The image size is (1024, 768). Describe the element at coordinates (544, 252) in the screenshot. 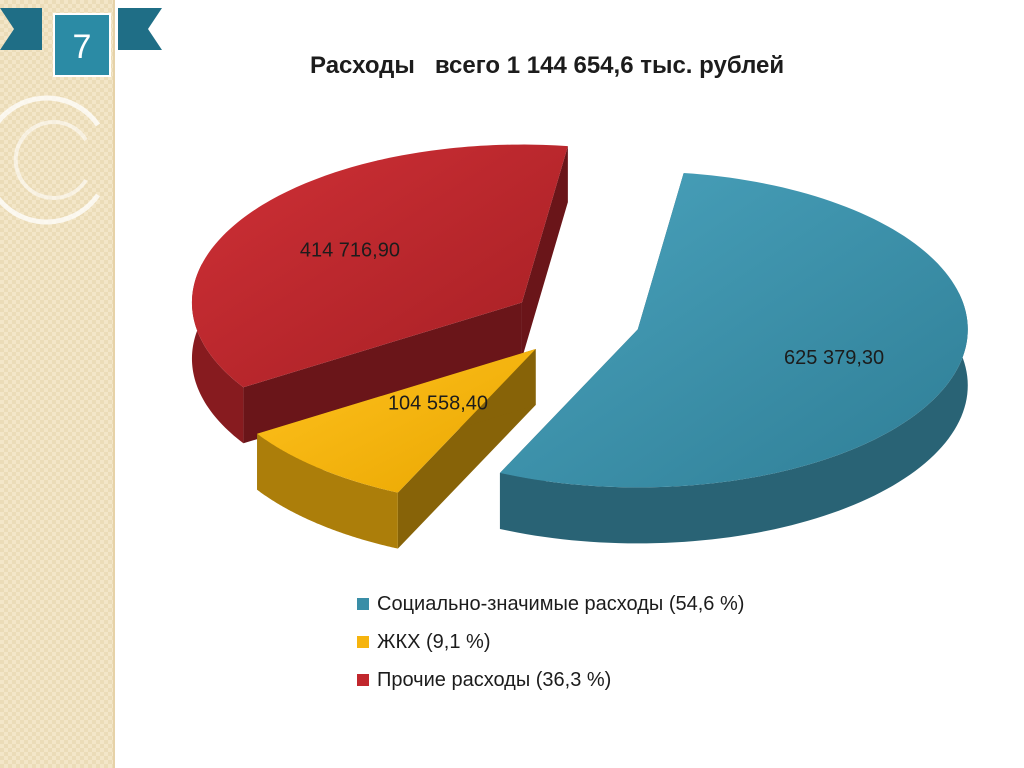

I see `pie-slice-other-wall-end` at that location.